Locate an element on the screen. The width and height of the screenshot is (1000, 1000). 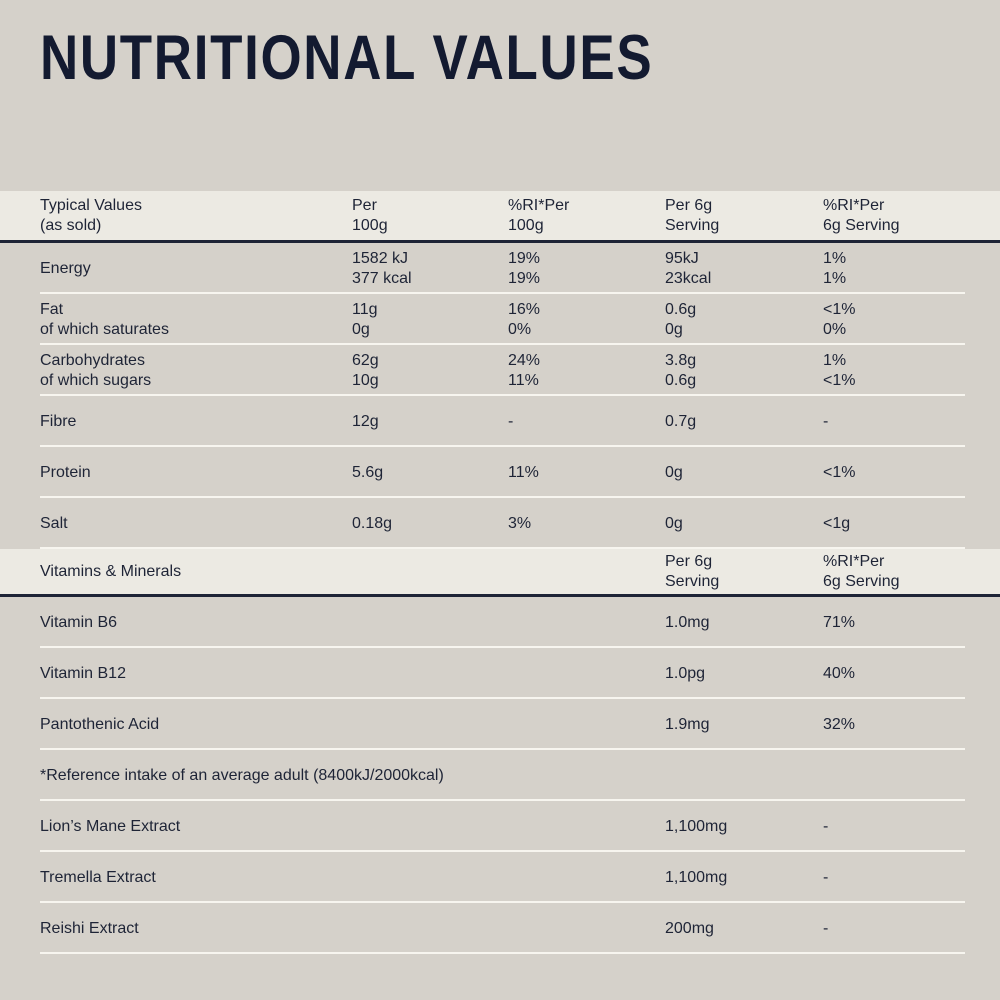
cell-line: 0.18g is located at coordinates (372, 523).